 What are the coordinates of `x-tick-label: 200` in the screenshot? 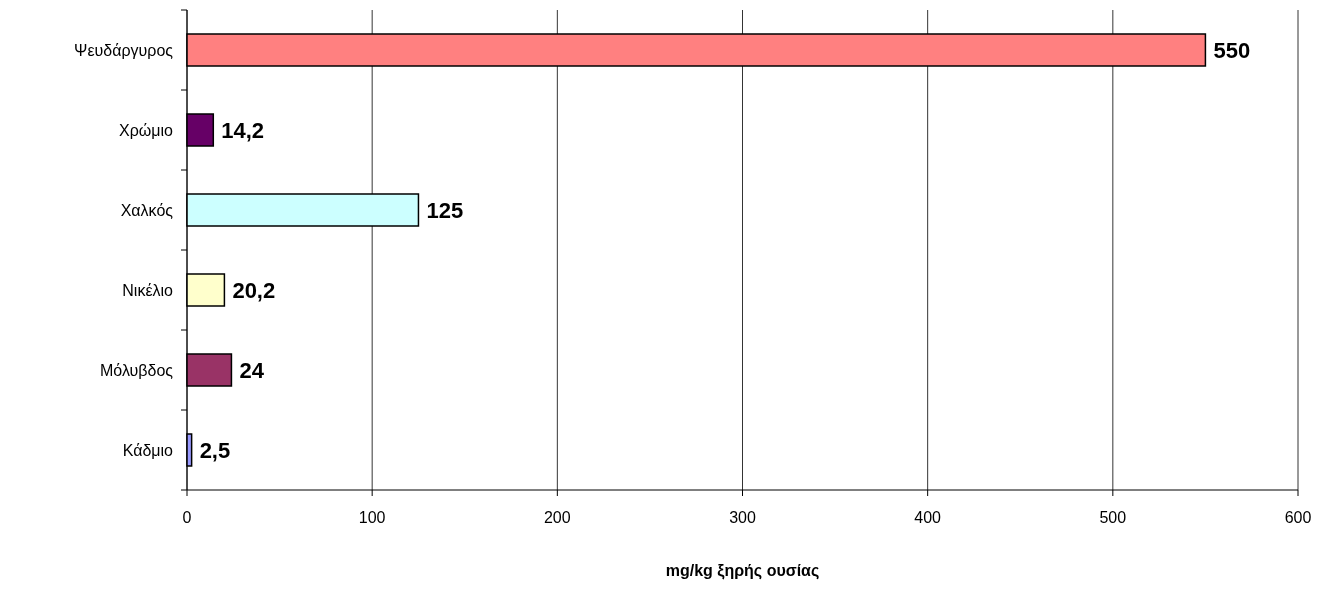 It's located at (557, 517).